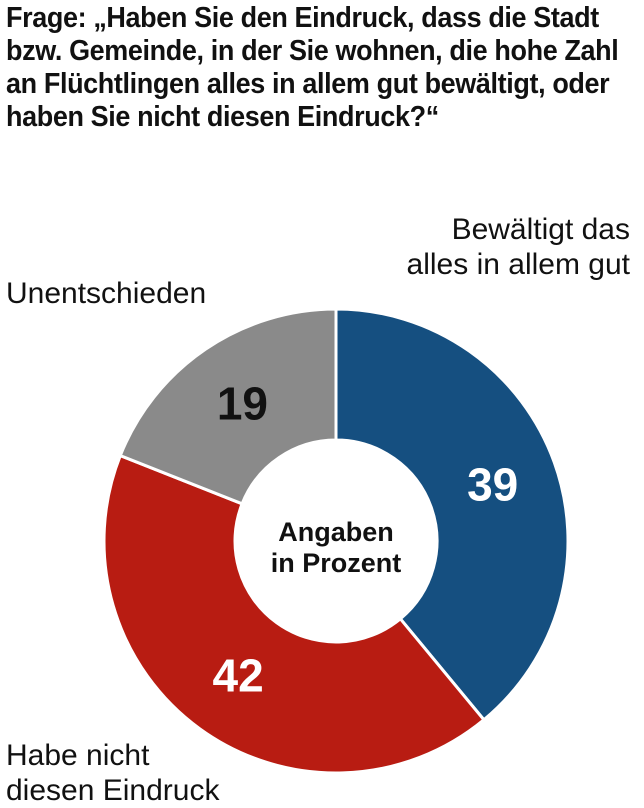 The width and height of the screenshot is (644, 808). I want to click on center-label-line-1: Angaben, so click(336, 532).